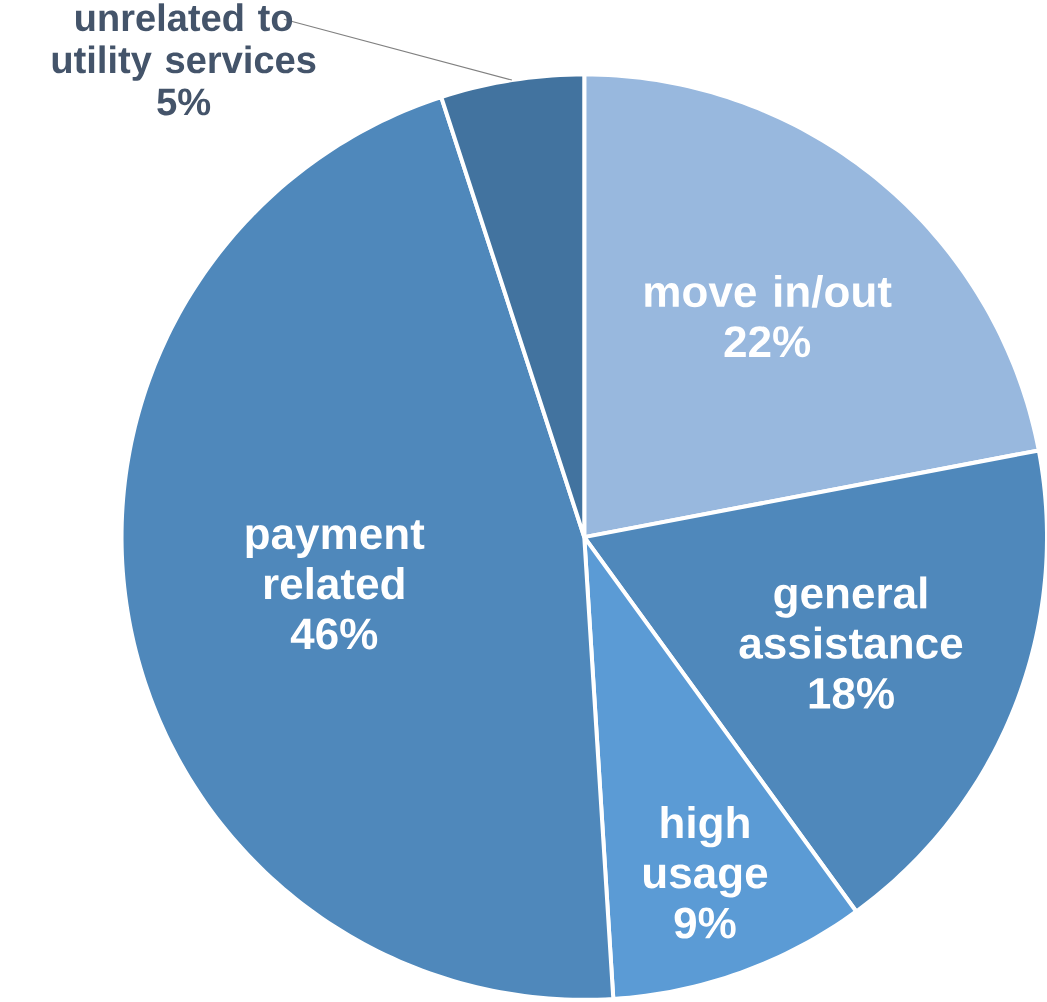 The height and width of the screenshot is (1002, 1047). I want to click on slice-label: unrelated to utility services, so click(184, 42).